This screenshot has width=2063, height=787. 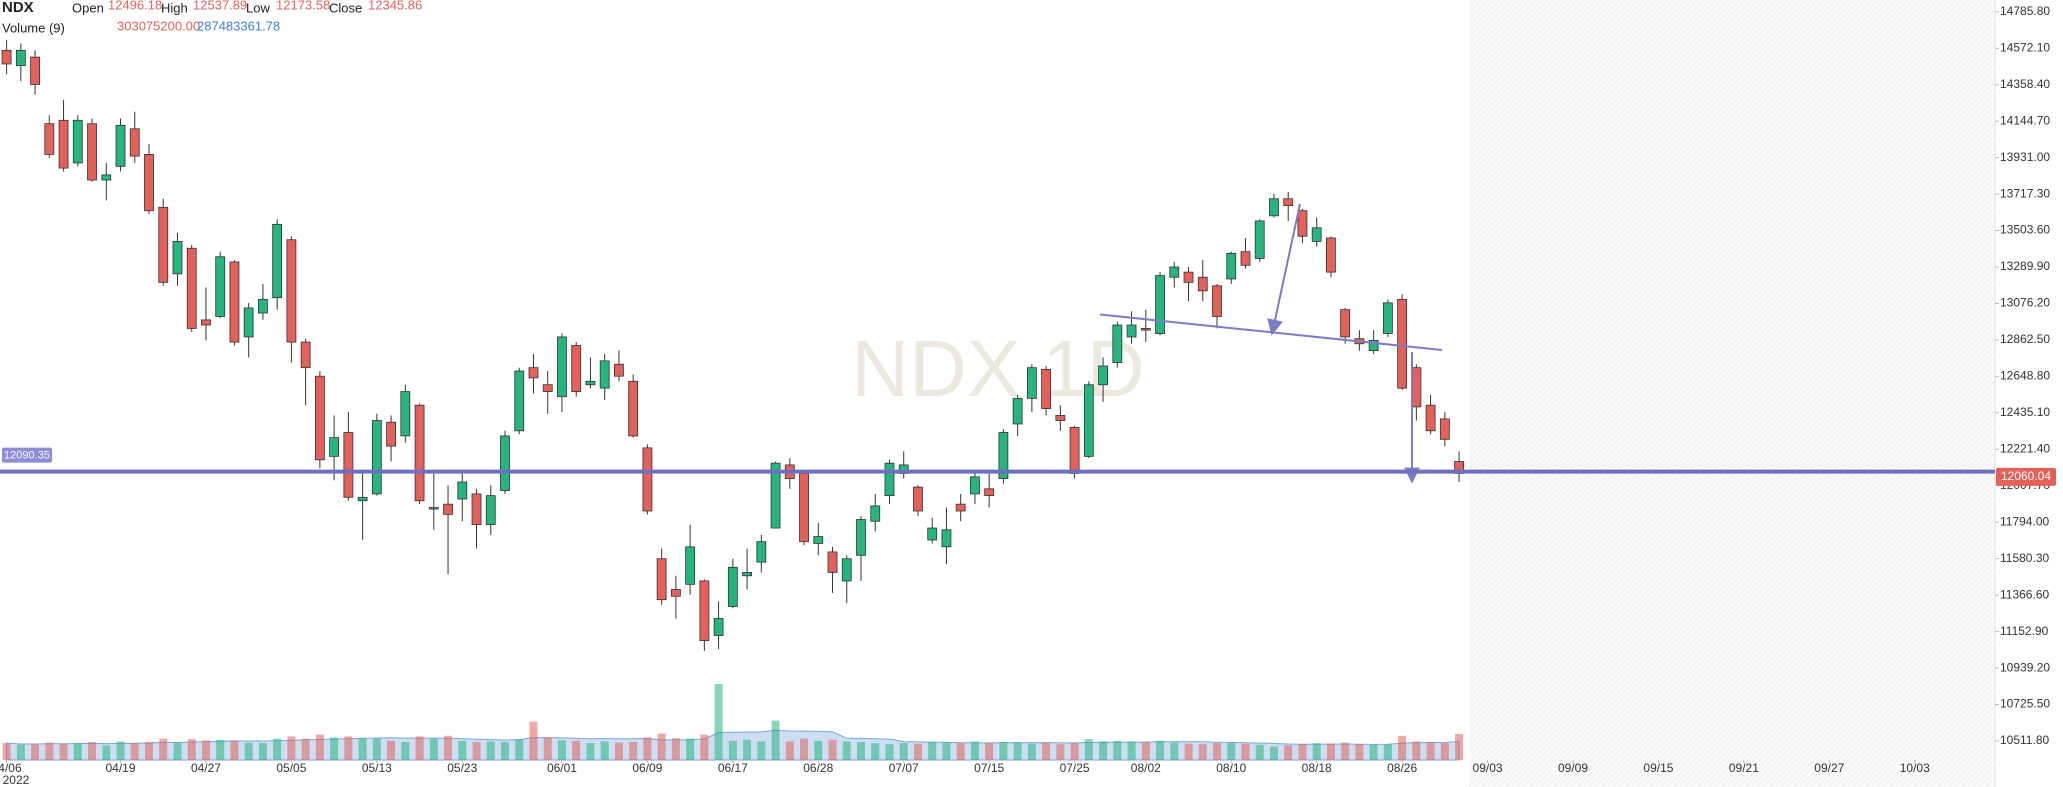 What do you see at coordinates (1402, 768) in the screenshot?
I see `x-tick-label: 08/26` at bounding box center [1402, 768].